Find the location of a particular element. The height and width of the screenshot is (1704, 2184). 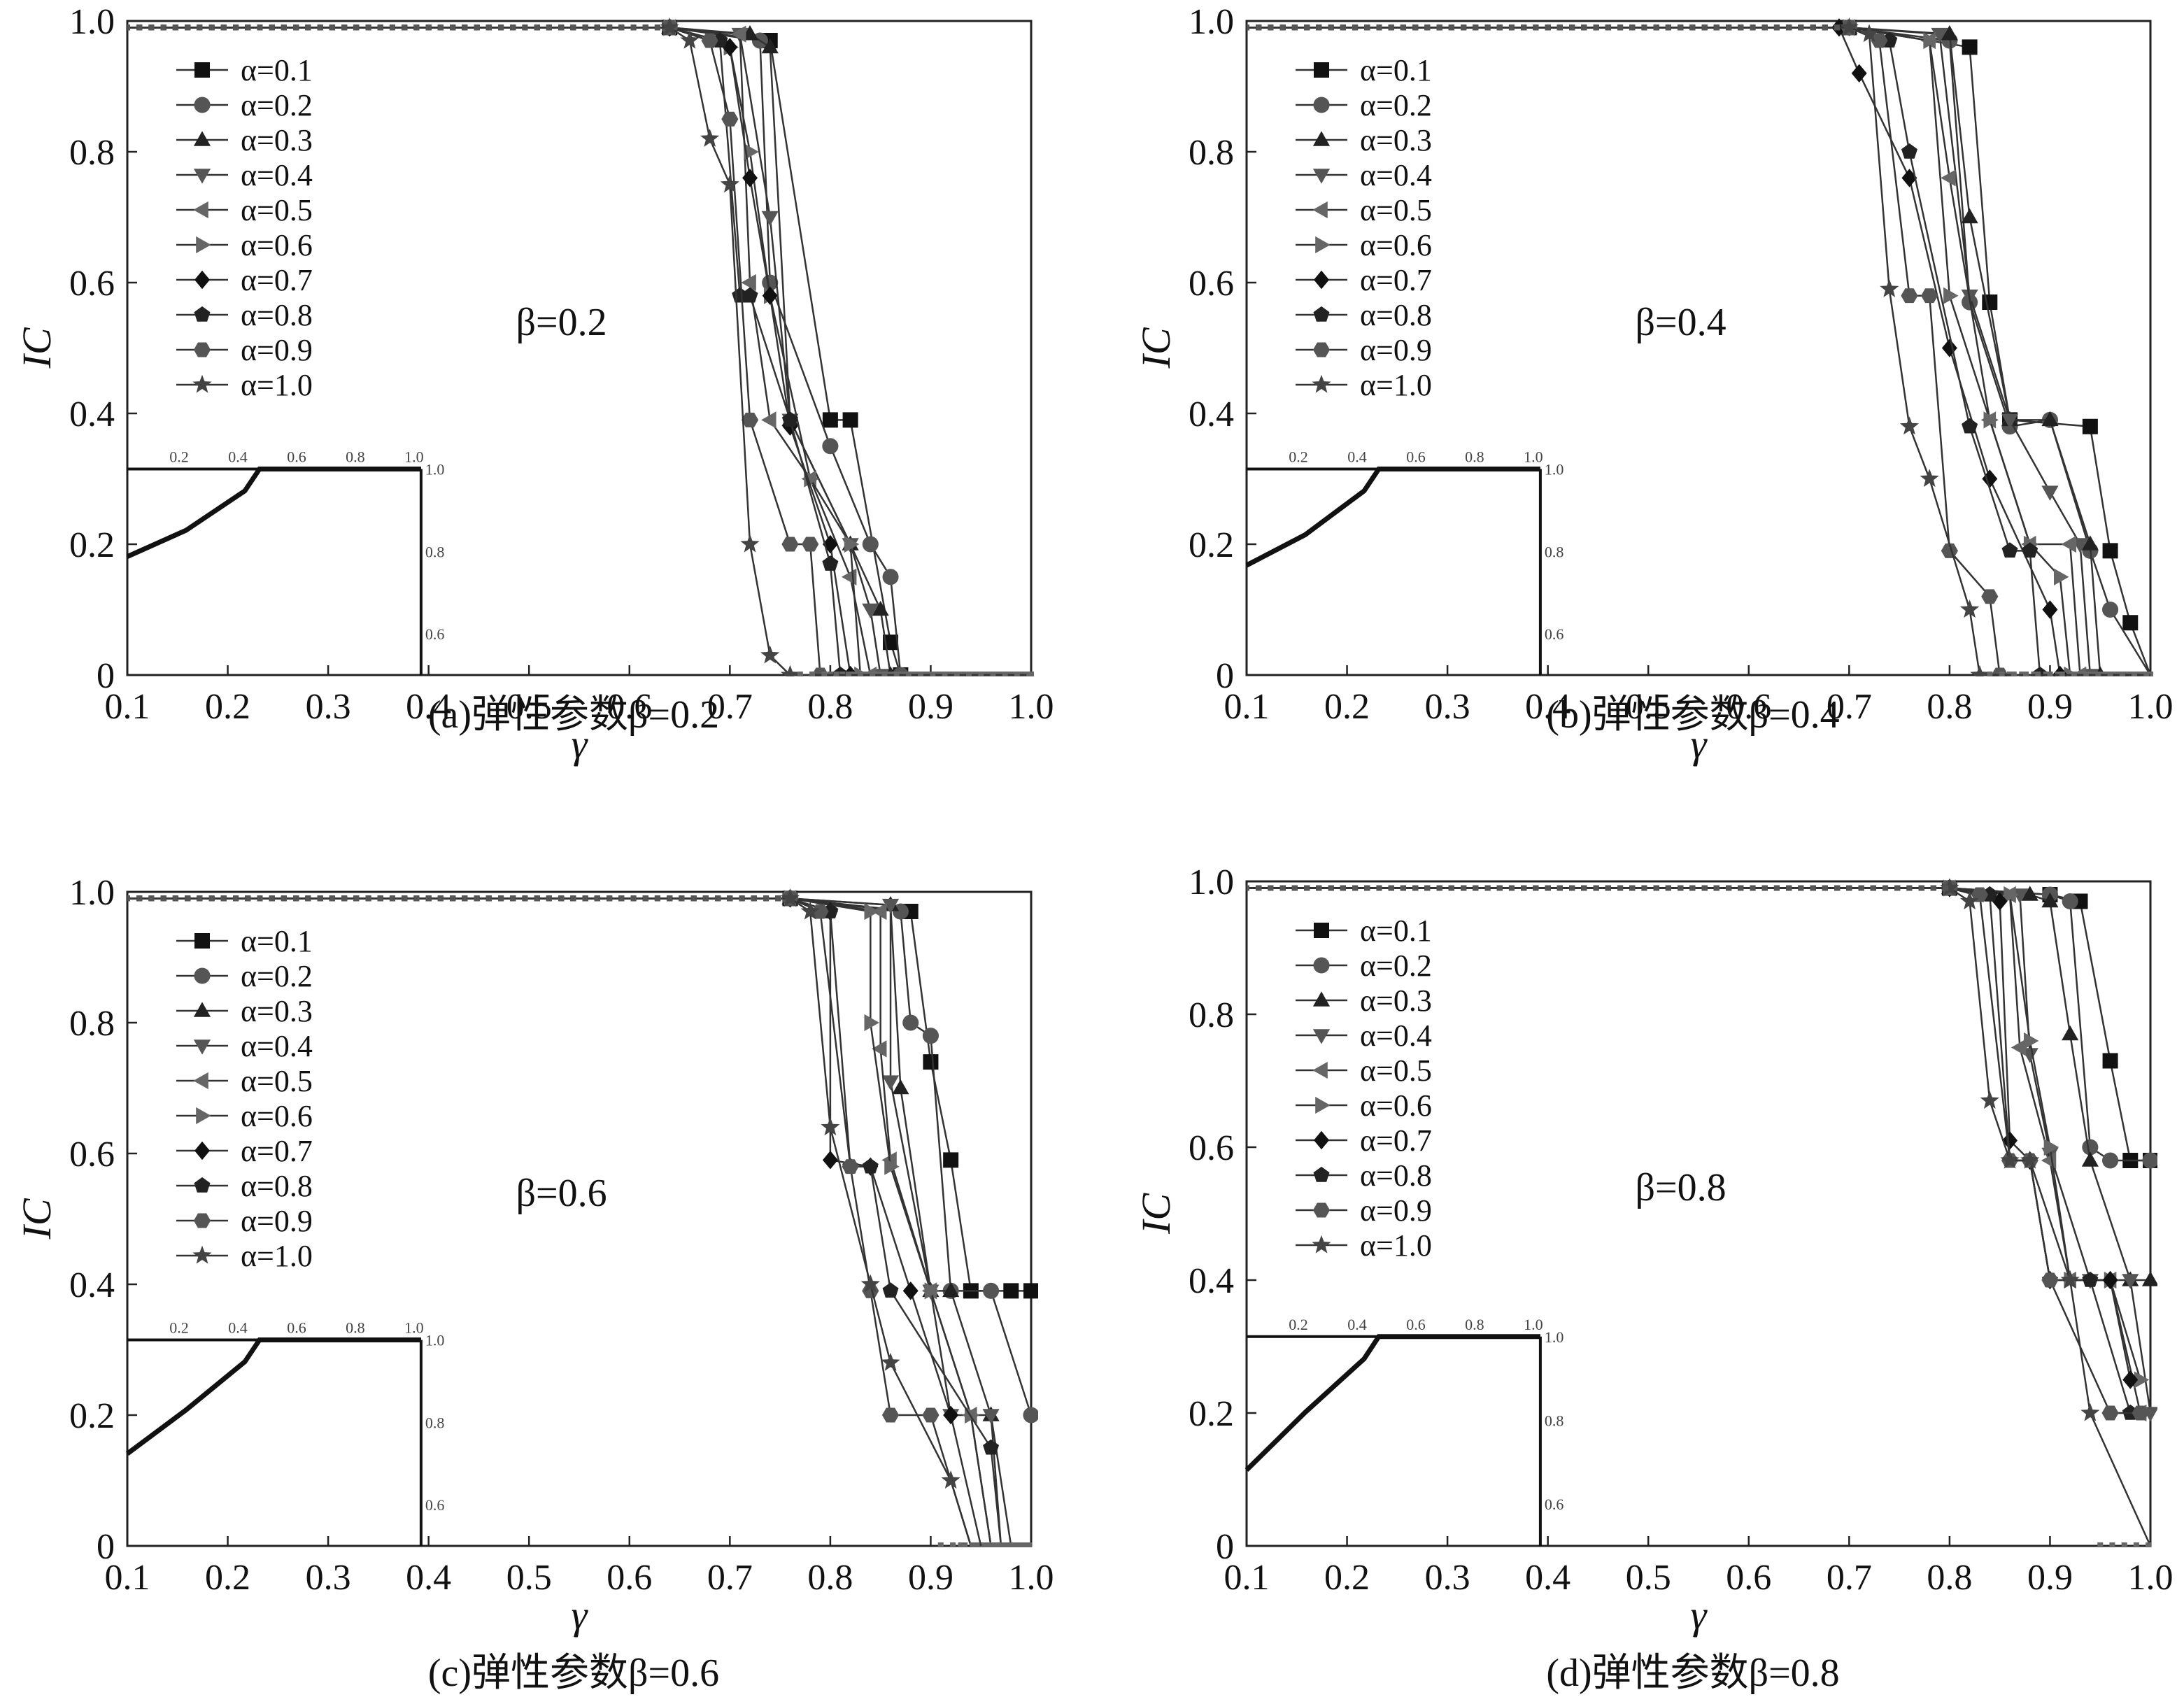

inset-x-tick-label: 0.4 is located at coordinates (238, 1327).